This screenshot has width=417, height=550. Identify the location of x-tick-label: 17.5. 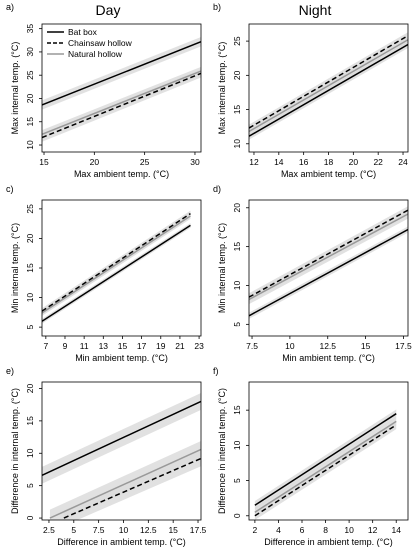
(403, 346).